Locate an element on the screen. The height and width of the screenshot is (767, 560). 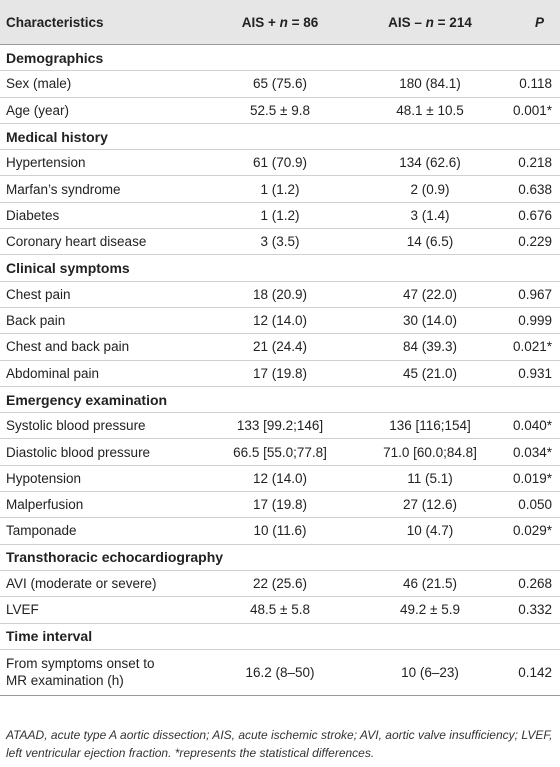
header-cell: AIS – n = 214 is located at coordinates (430, 22).